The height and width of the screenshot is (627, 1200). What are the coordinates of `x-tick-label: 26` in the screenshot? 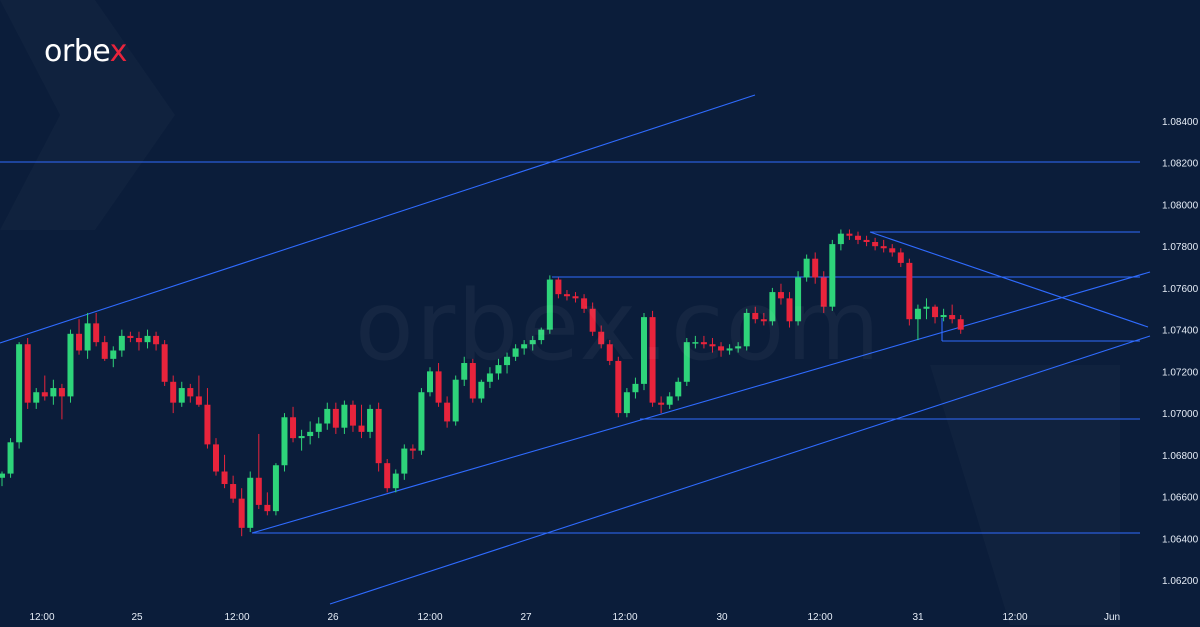 It's located at (333, 617).